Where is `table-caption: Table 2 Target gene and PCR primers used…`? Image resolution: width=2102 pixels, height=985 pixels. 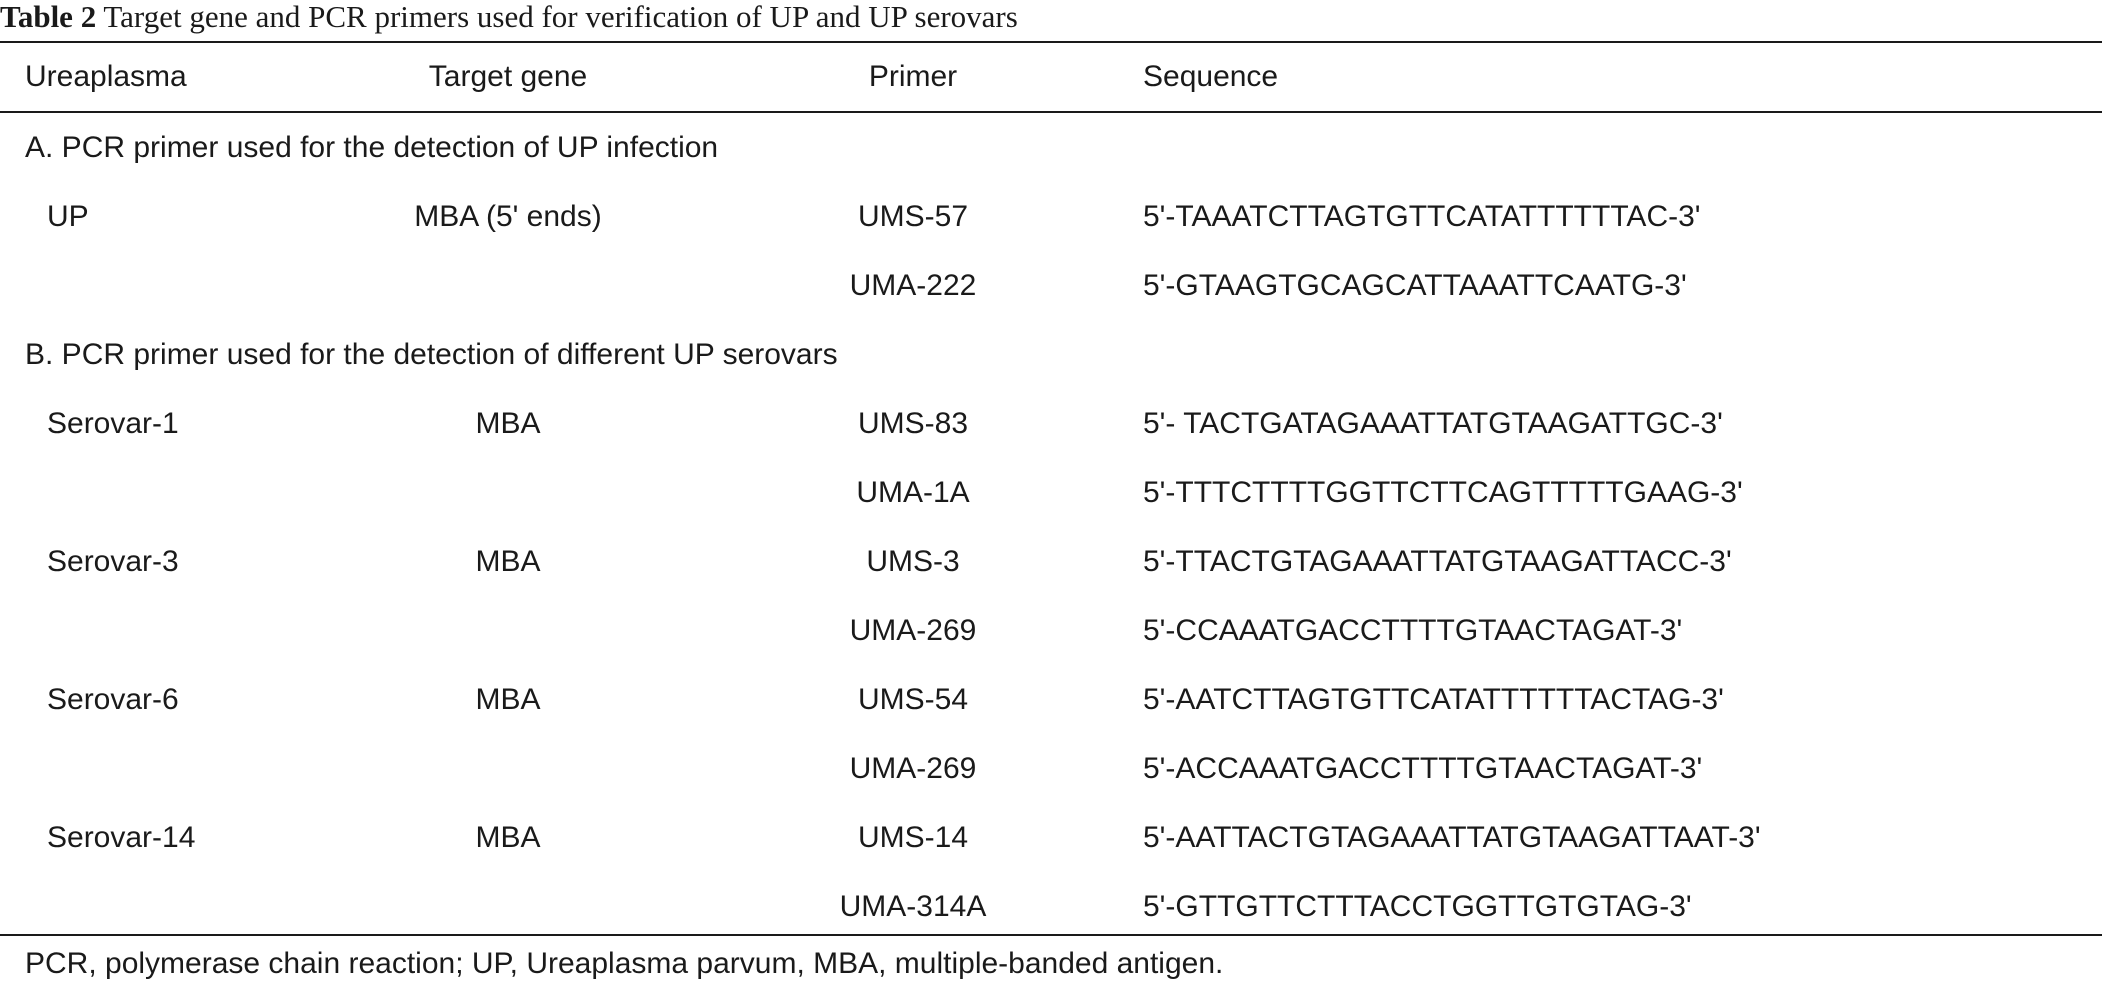 table-caption: Table 2 Target gene and PCR primers used… is located at coordinates (509, 20).